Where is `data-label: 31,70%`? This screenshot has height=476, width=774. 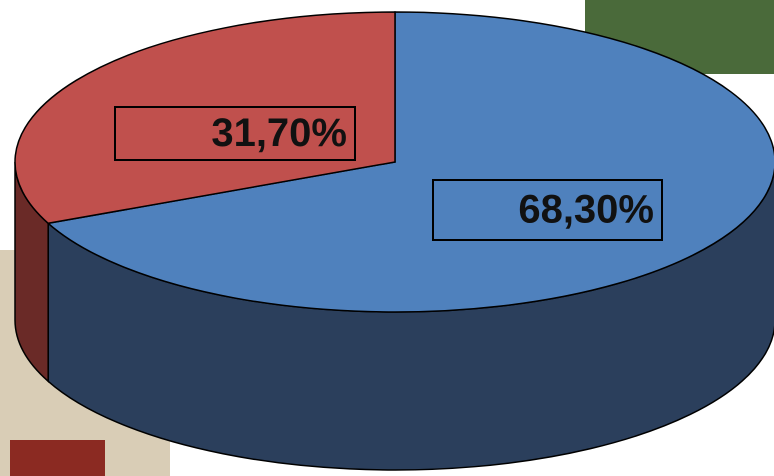 data-label: 31,70% is located at coordinates (279, 133).